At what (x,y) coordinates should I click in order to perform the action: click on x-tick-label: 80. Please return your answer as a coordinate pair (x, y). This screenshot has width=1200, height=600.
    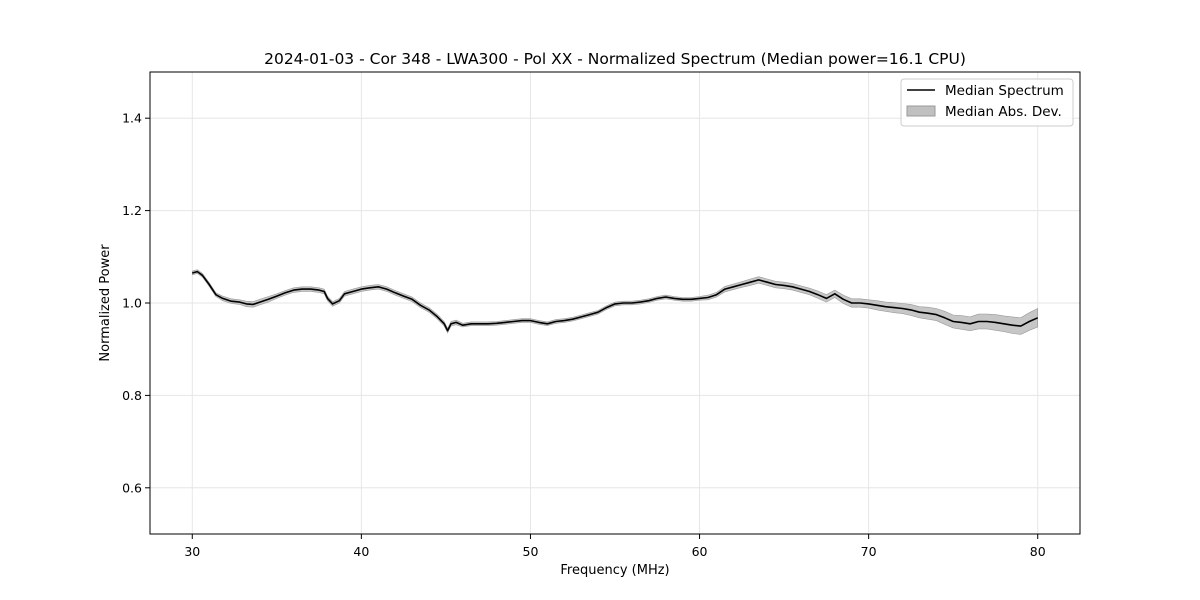
    Looking at the image, I should click on (1038, 551).